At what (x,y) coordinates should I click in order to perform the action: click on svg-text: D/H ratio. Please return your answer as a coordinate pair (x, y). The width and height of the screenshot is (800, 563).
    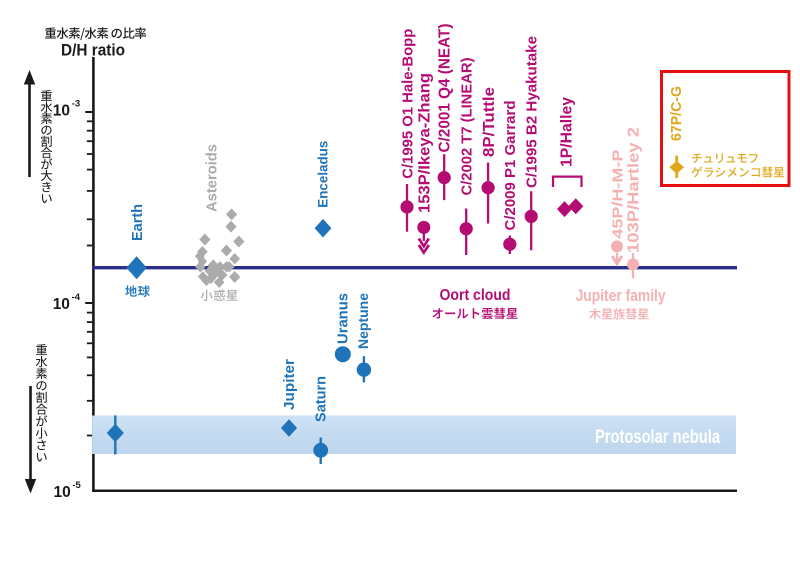
    Looking at the image, I should click on (93, 50).